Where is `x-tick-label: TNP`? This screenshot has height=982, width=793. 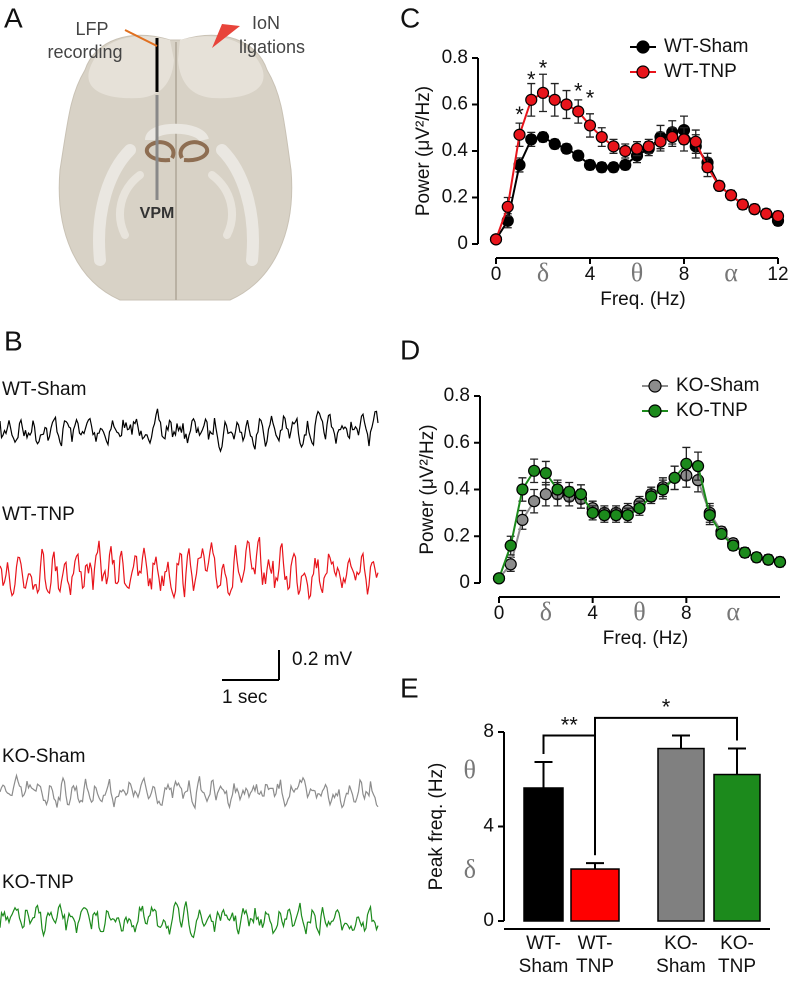 x-tick-label: TNP is located at coordinates (595, 966).